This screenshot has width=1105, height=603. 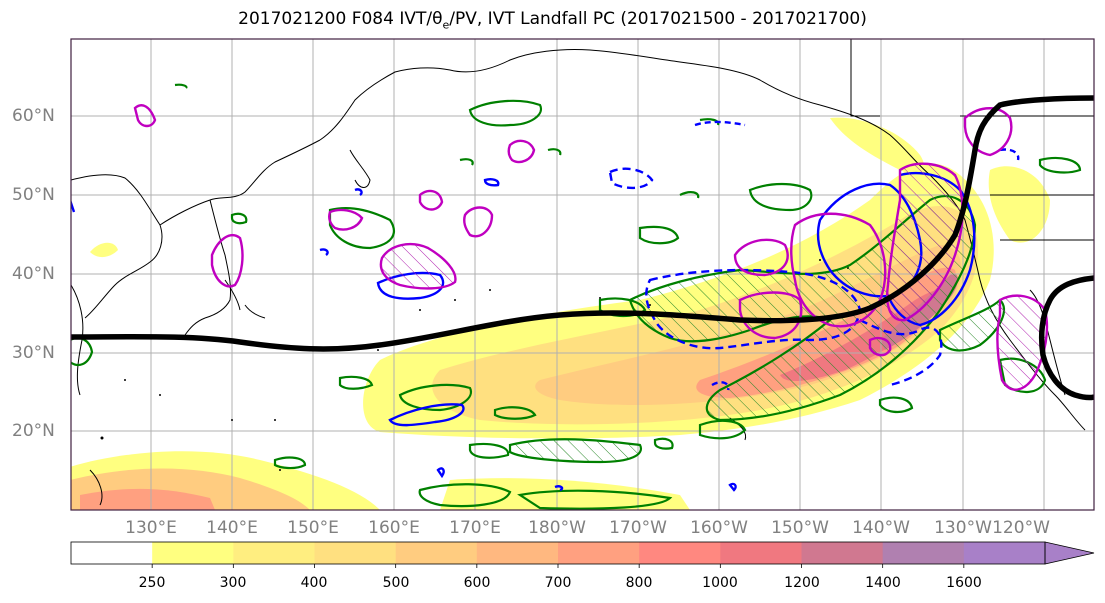 I want to click on lon-label-130w: 130°W, so click(x=963, y=528).